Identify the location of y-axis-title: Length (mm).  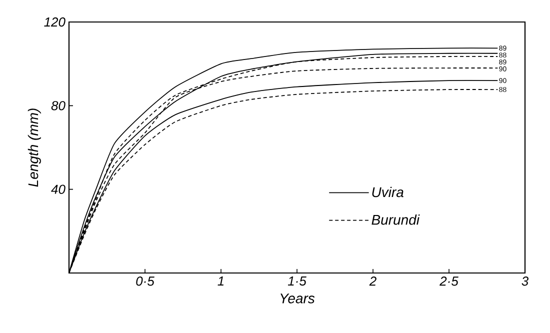
(34, 147).